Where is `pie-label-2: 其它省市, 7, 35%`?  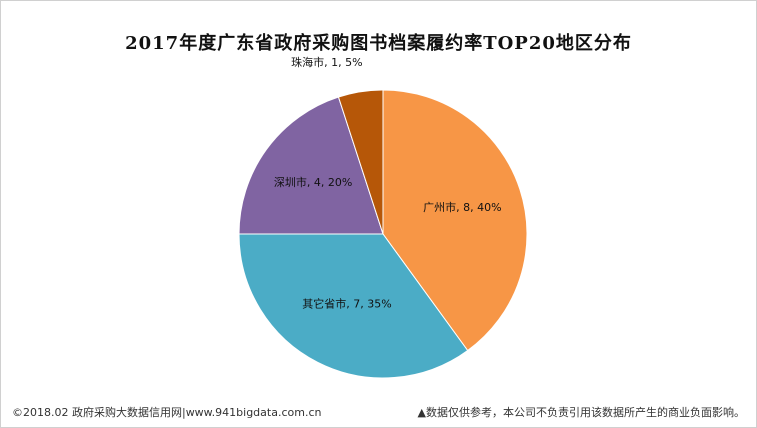
pie-label-2: 其它省市, 7, 35% is located at coordinates (346, 304).